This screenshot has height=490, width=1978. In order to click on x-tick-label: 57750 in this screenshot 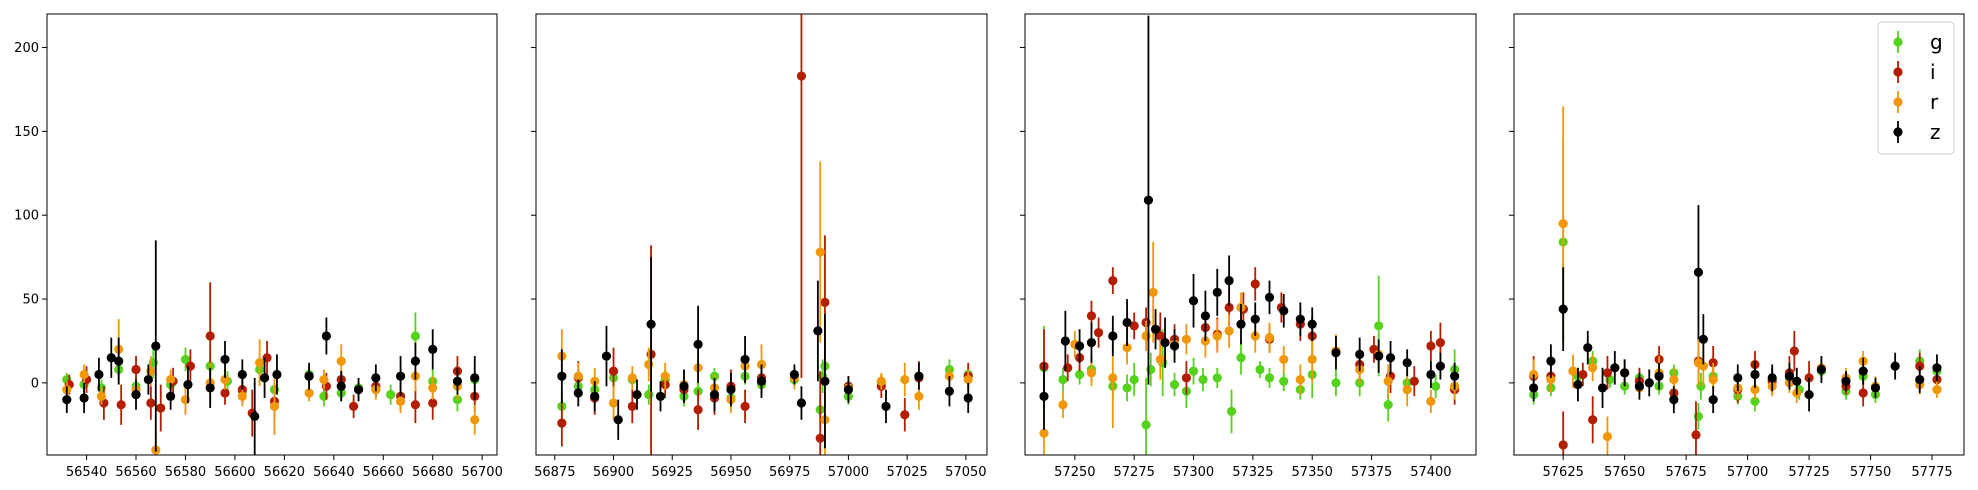, I will do `click(1870, 472)`.